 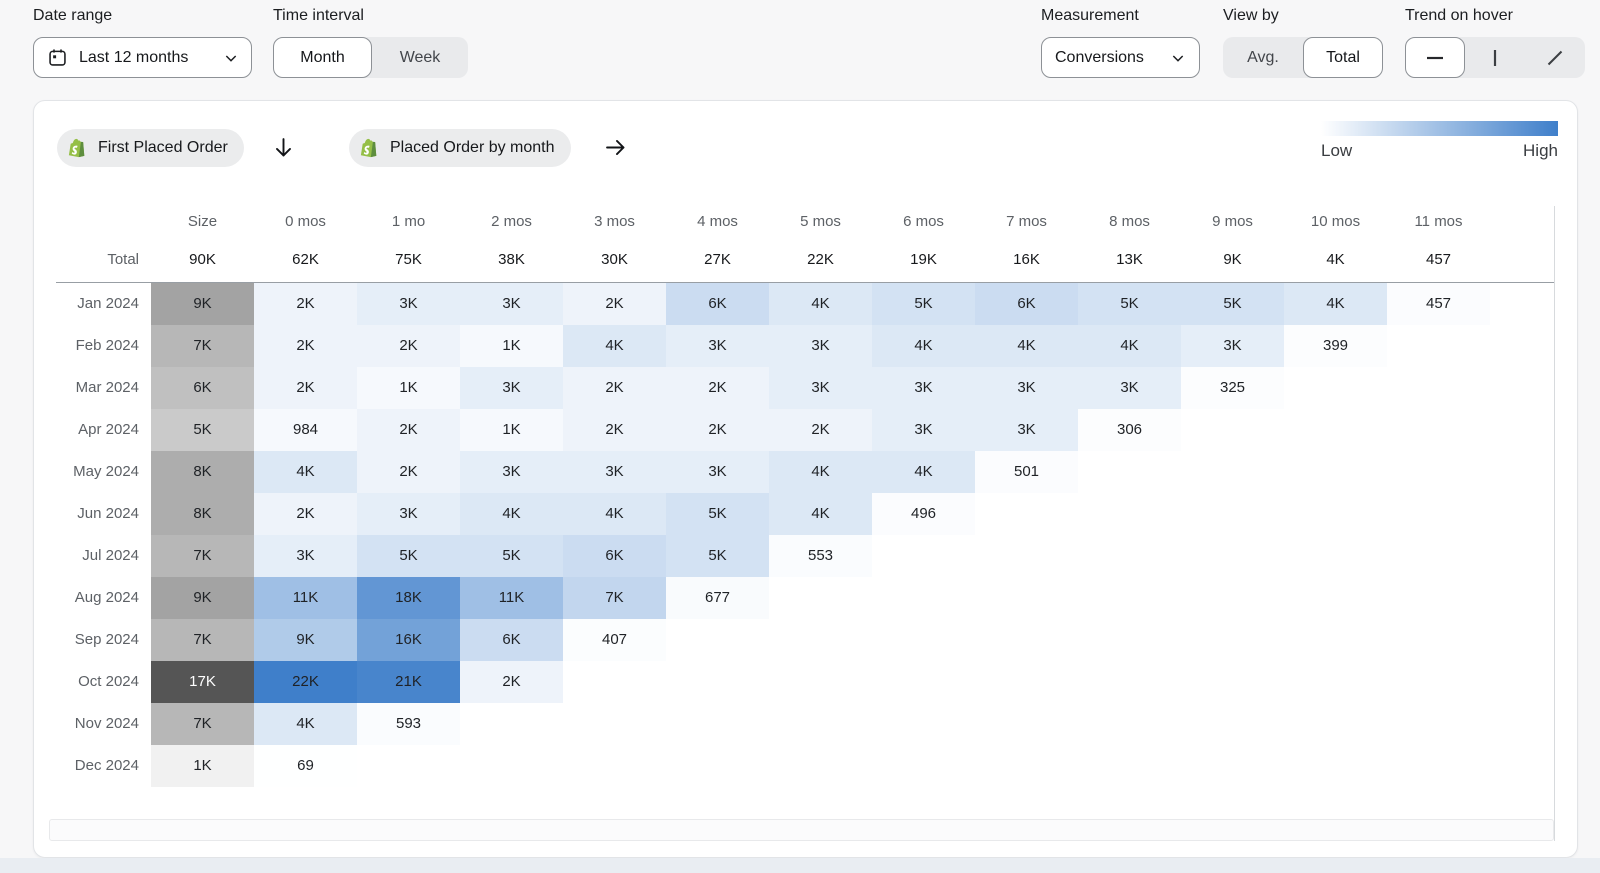 I want to click on time-interval-month: Month, so click(x=322, y=57).